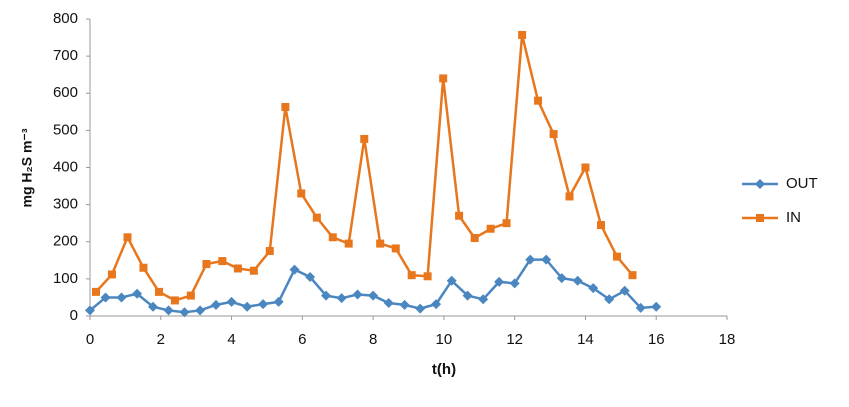 The width and height of the screenshot is (849, 407). I want to click on x-tick-label: 4, so click(231, 339).